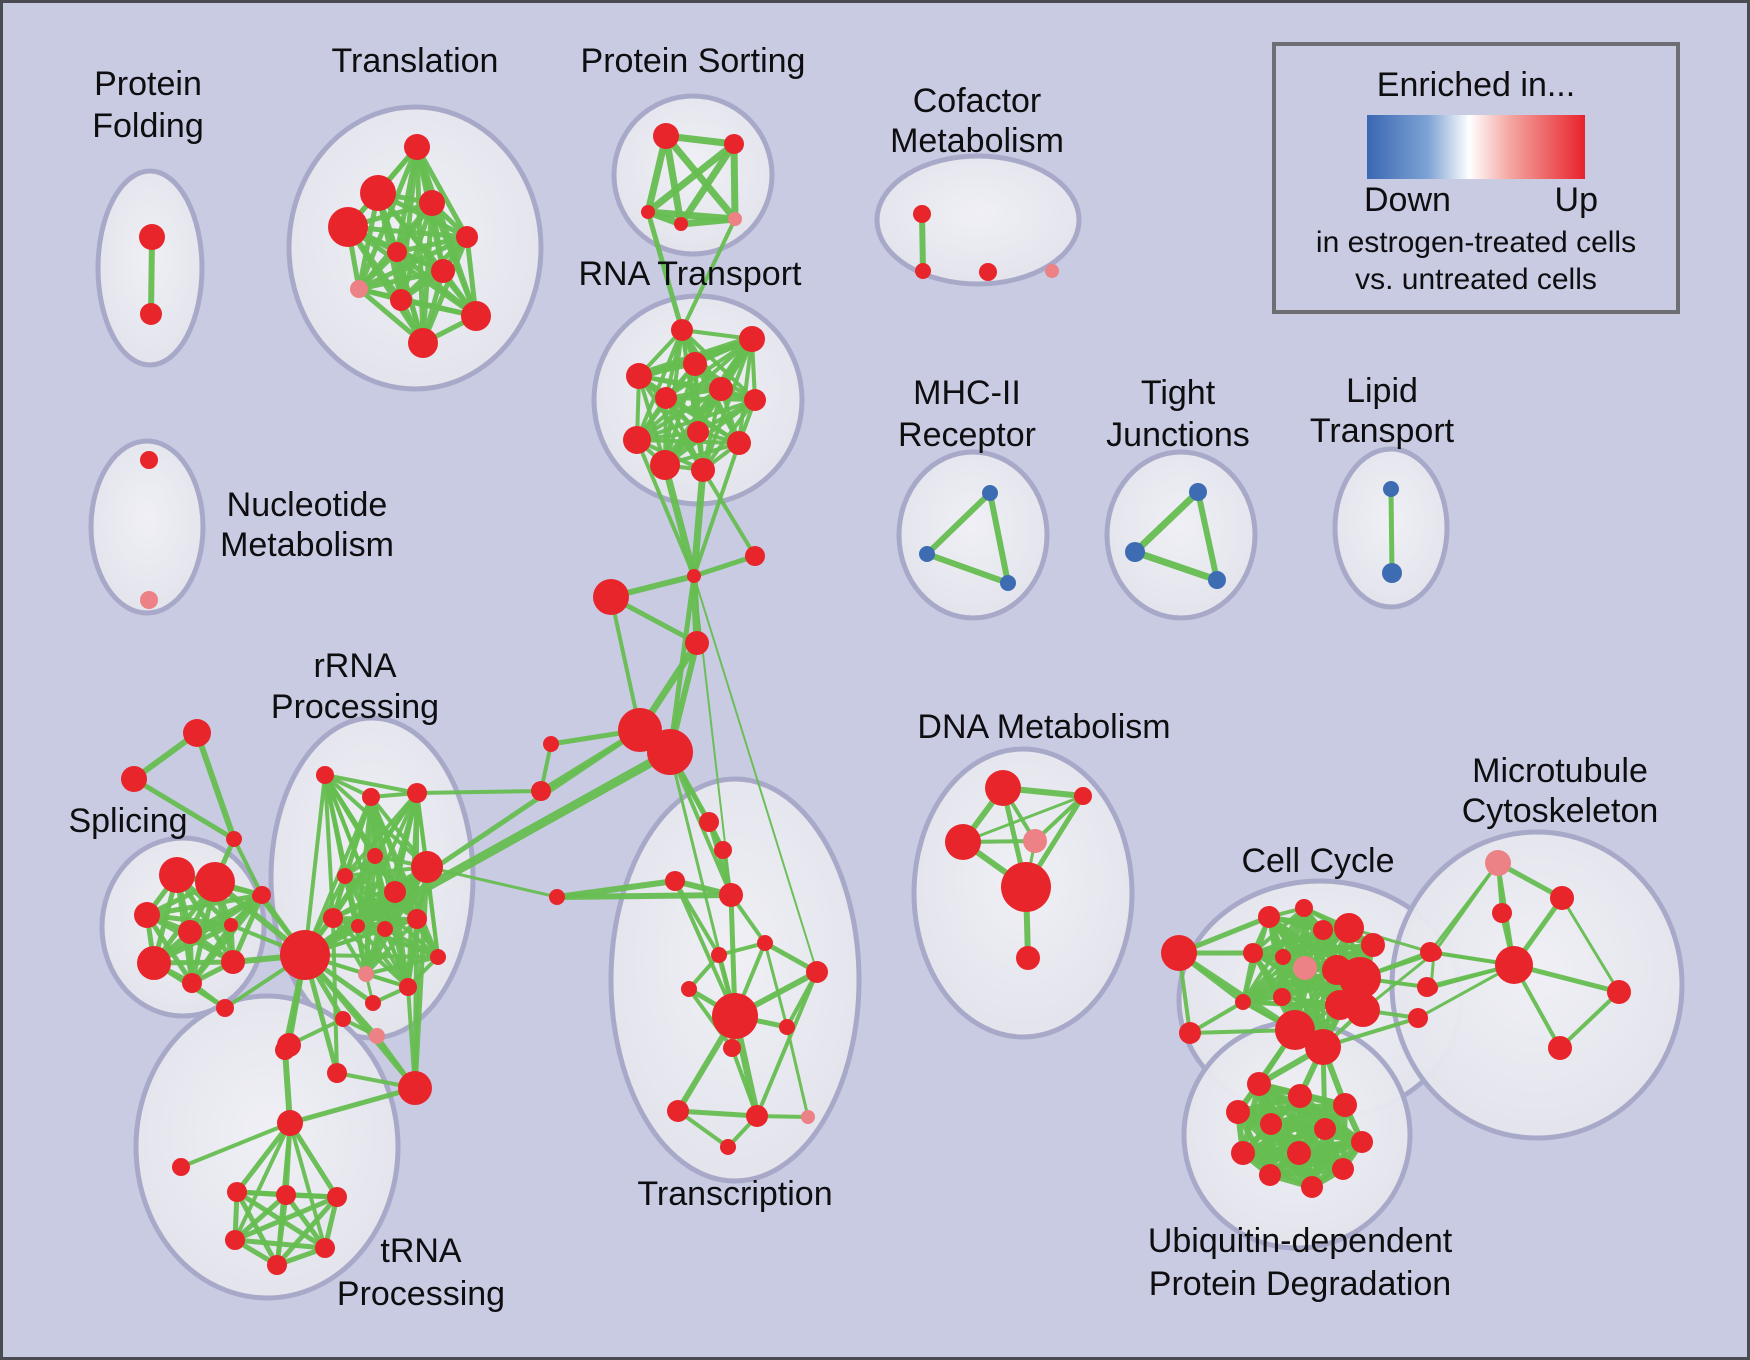 The height and width of the screenshot is (1360, 1750). What do you see at coordinates (1323, 1047) in the screenshot?
I see `node-cchub2` at bounding box center [1323, 1047].